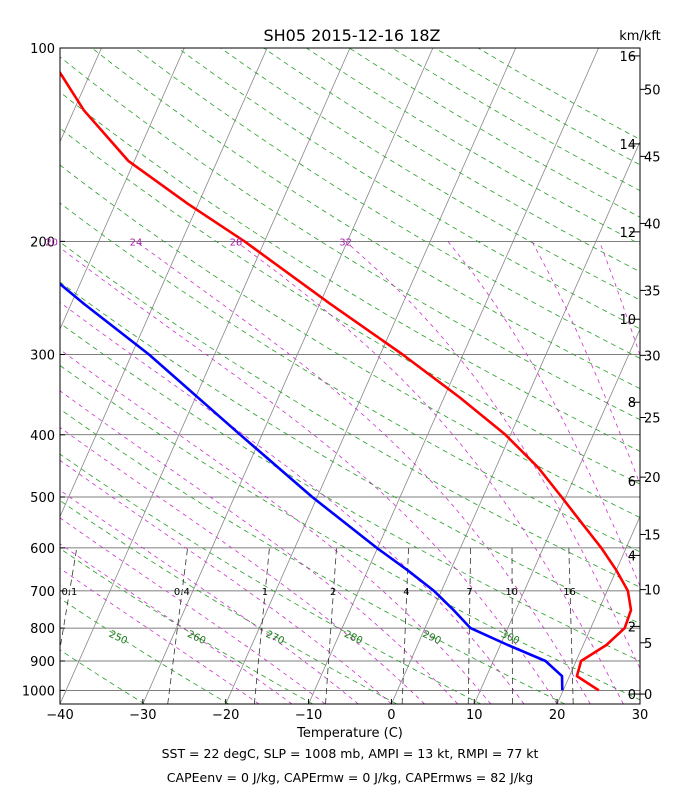 Image resolution: width=700 pixels, height=800 pixels. I want to click on chart-title: SH05 2015-12-16 18Z, so click(351, 35).